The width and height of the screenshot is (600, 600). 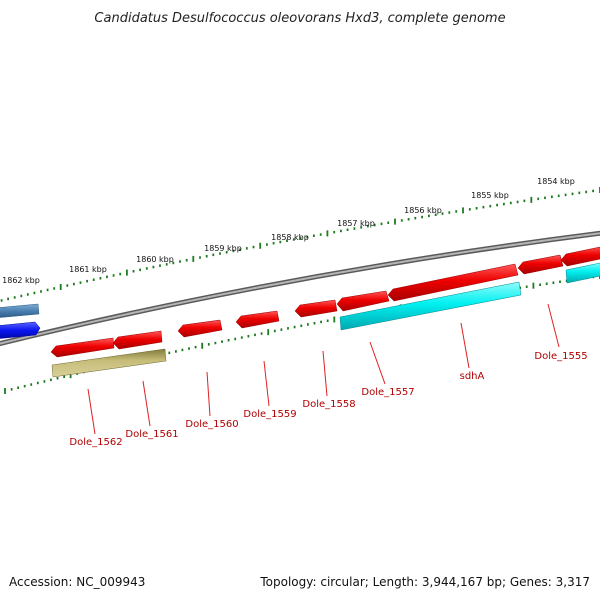 What do you see at coordinates (387, 392) in the screenshot?
I see `gene-label: Dole_1557` at bounding box center [387, 392].